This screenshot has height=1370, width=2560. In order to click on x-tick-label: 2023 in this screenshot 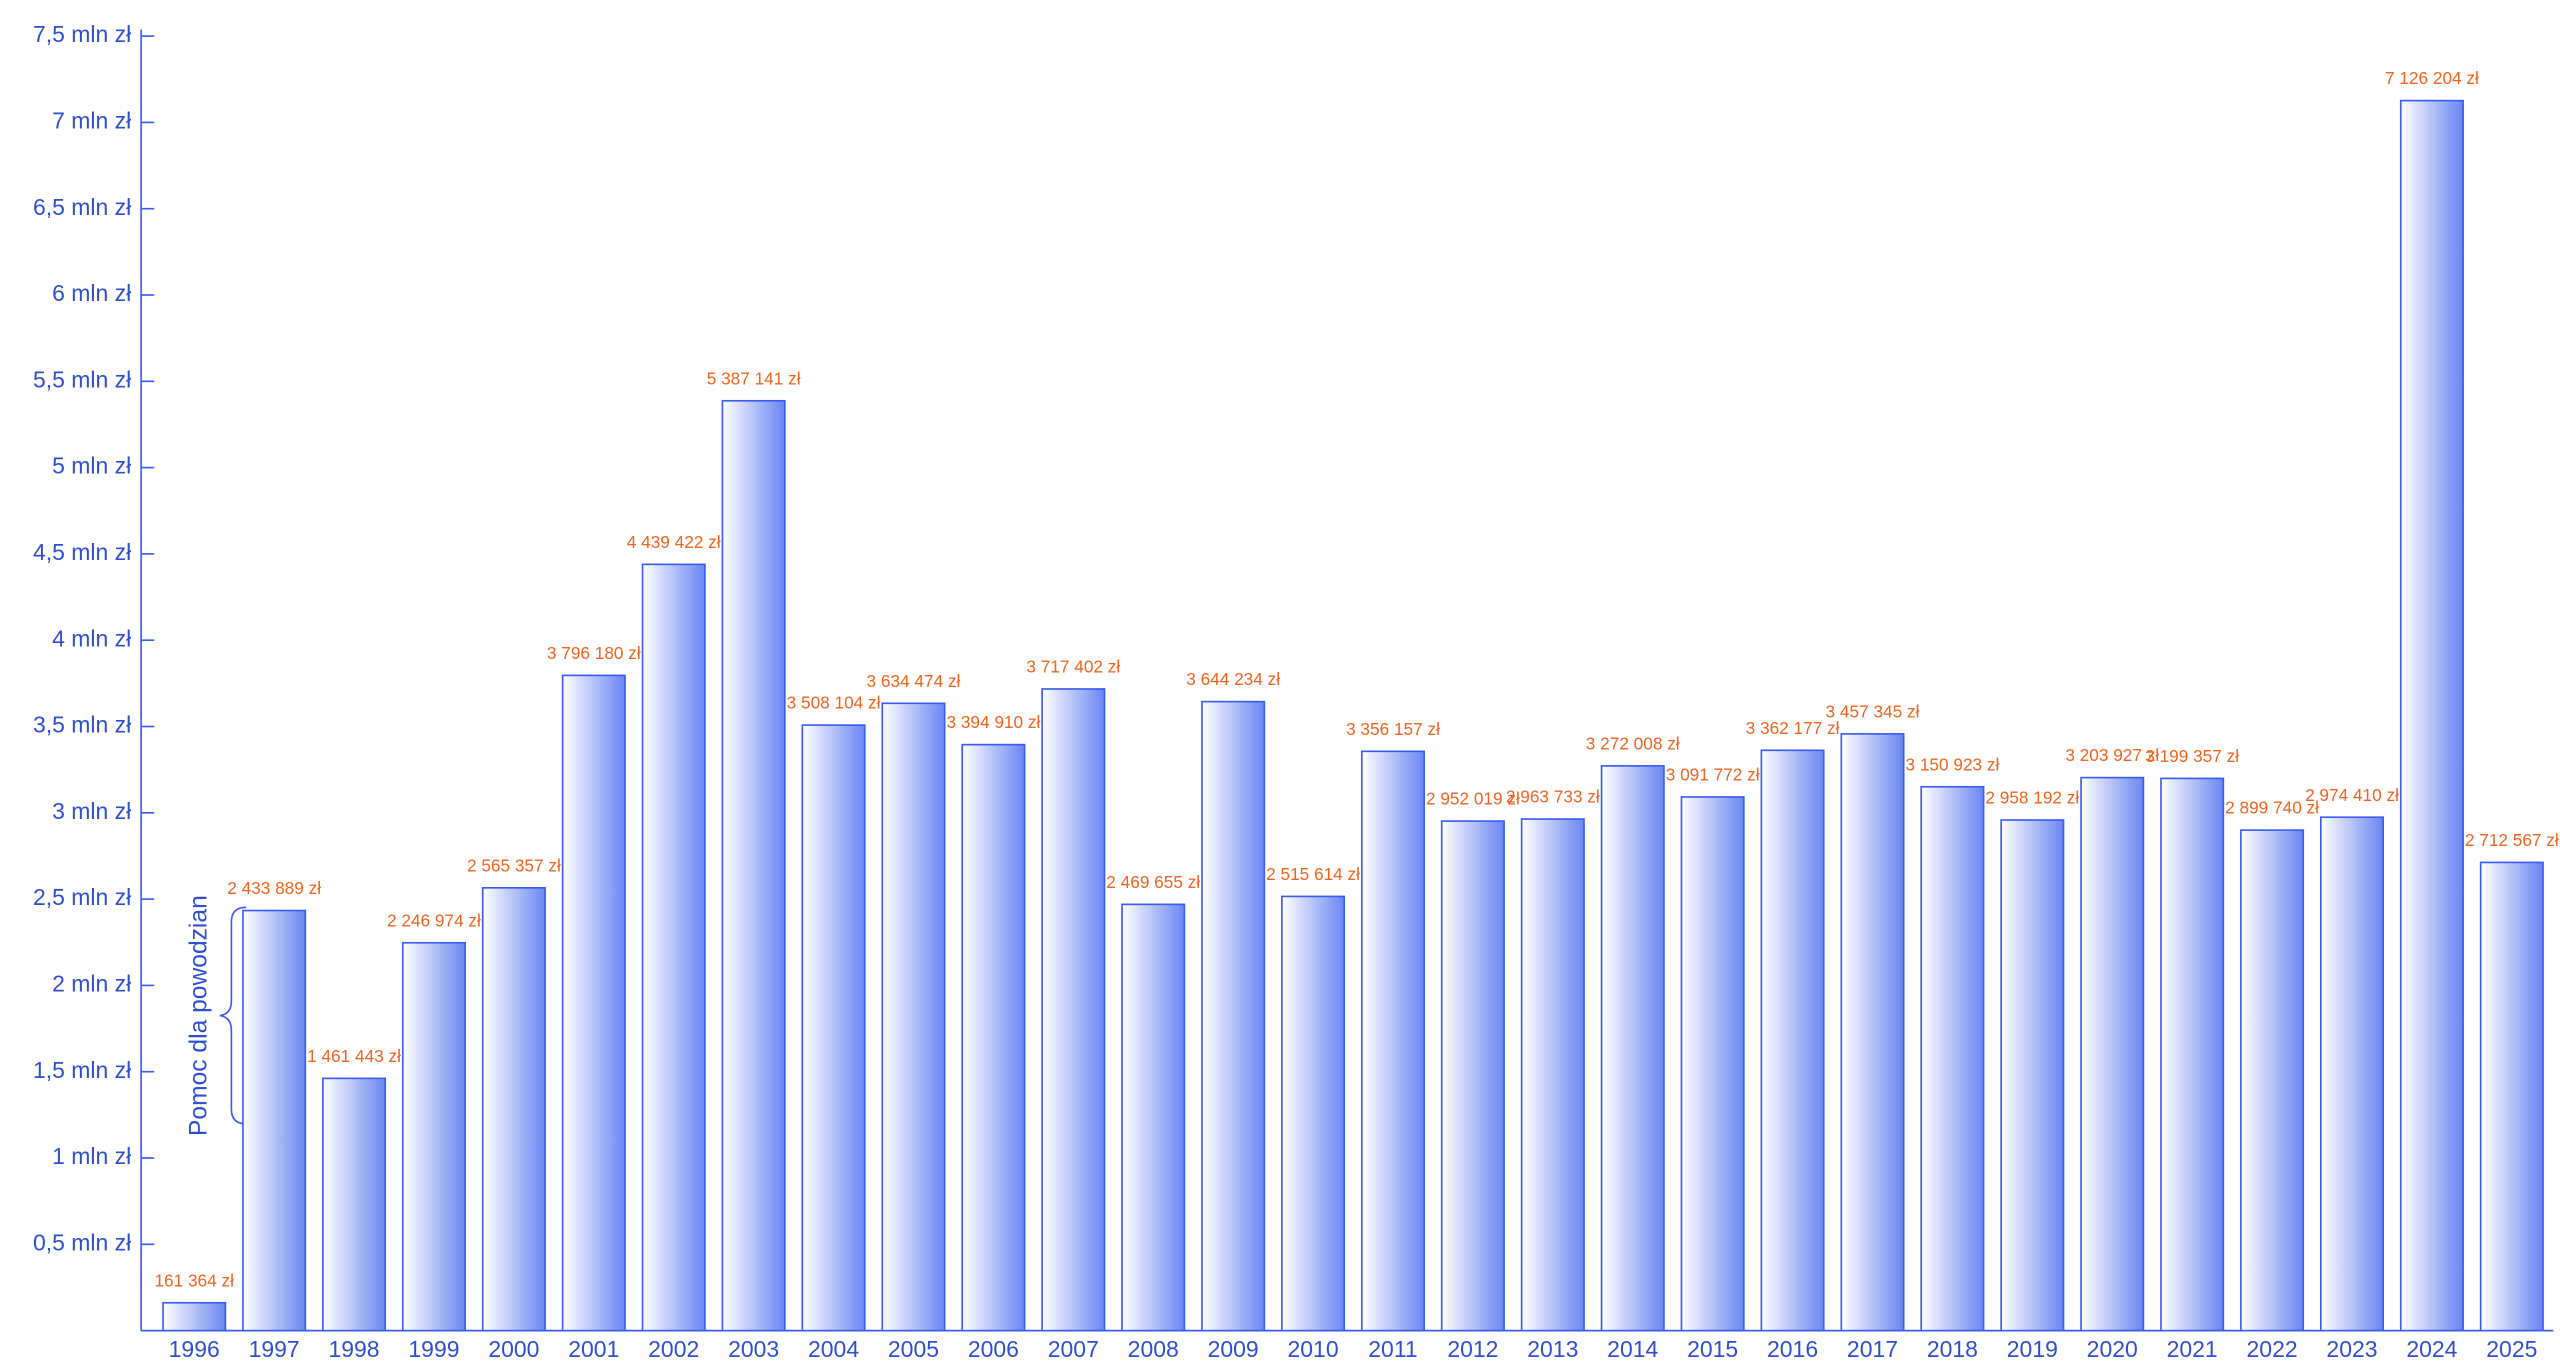, I will do `click(2351, 1349)`.